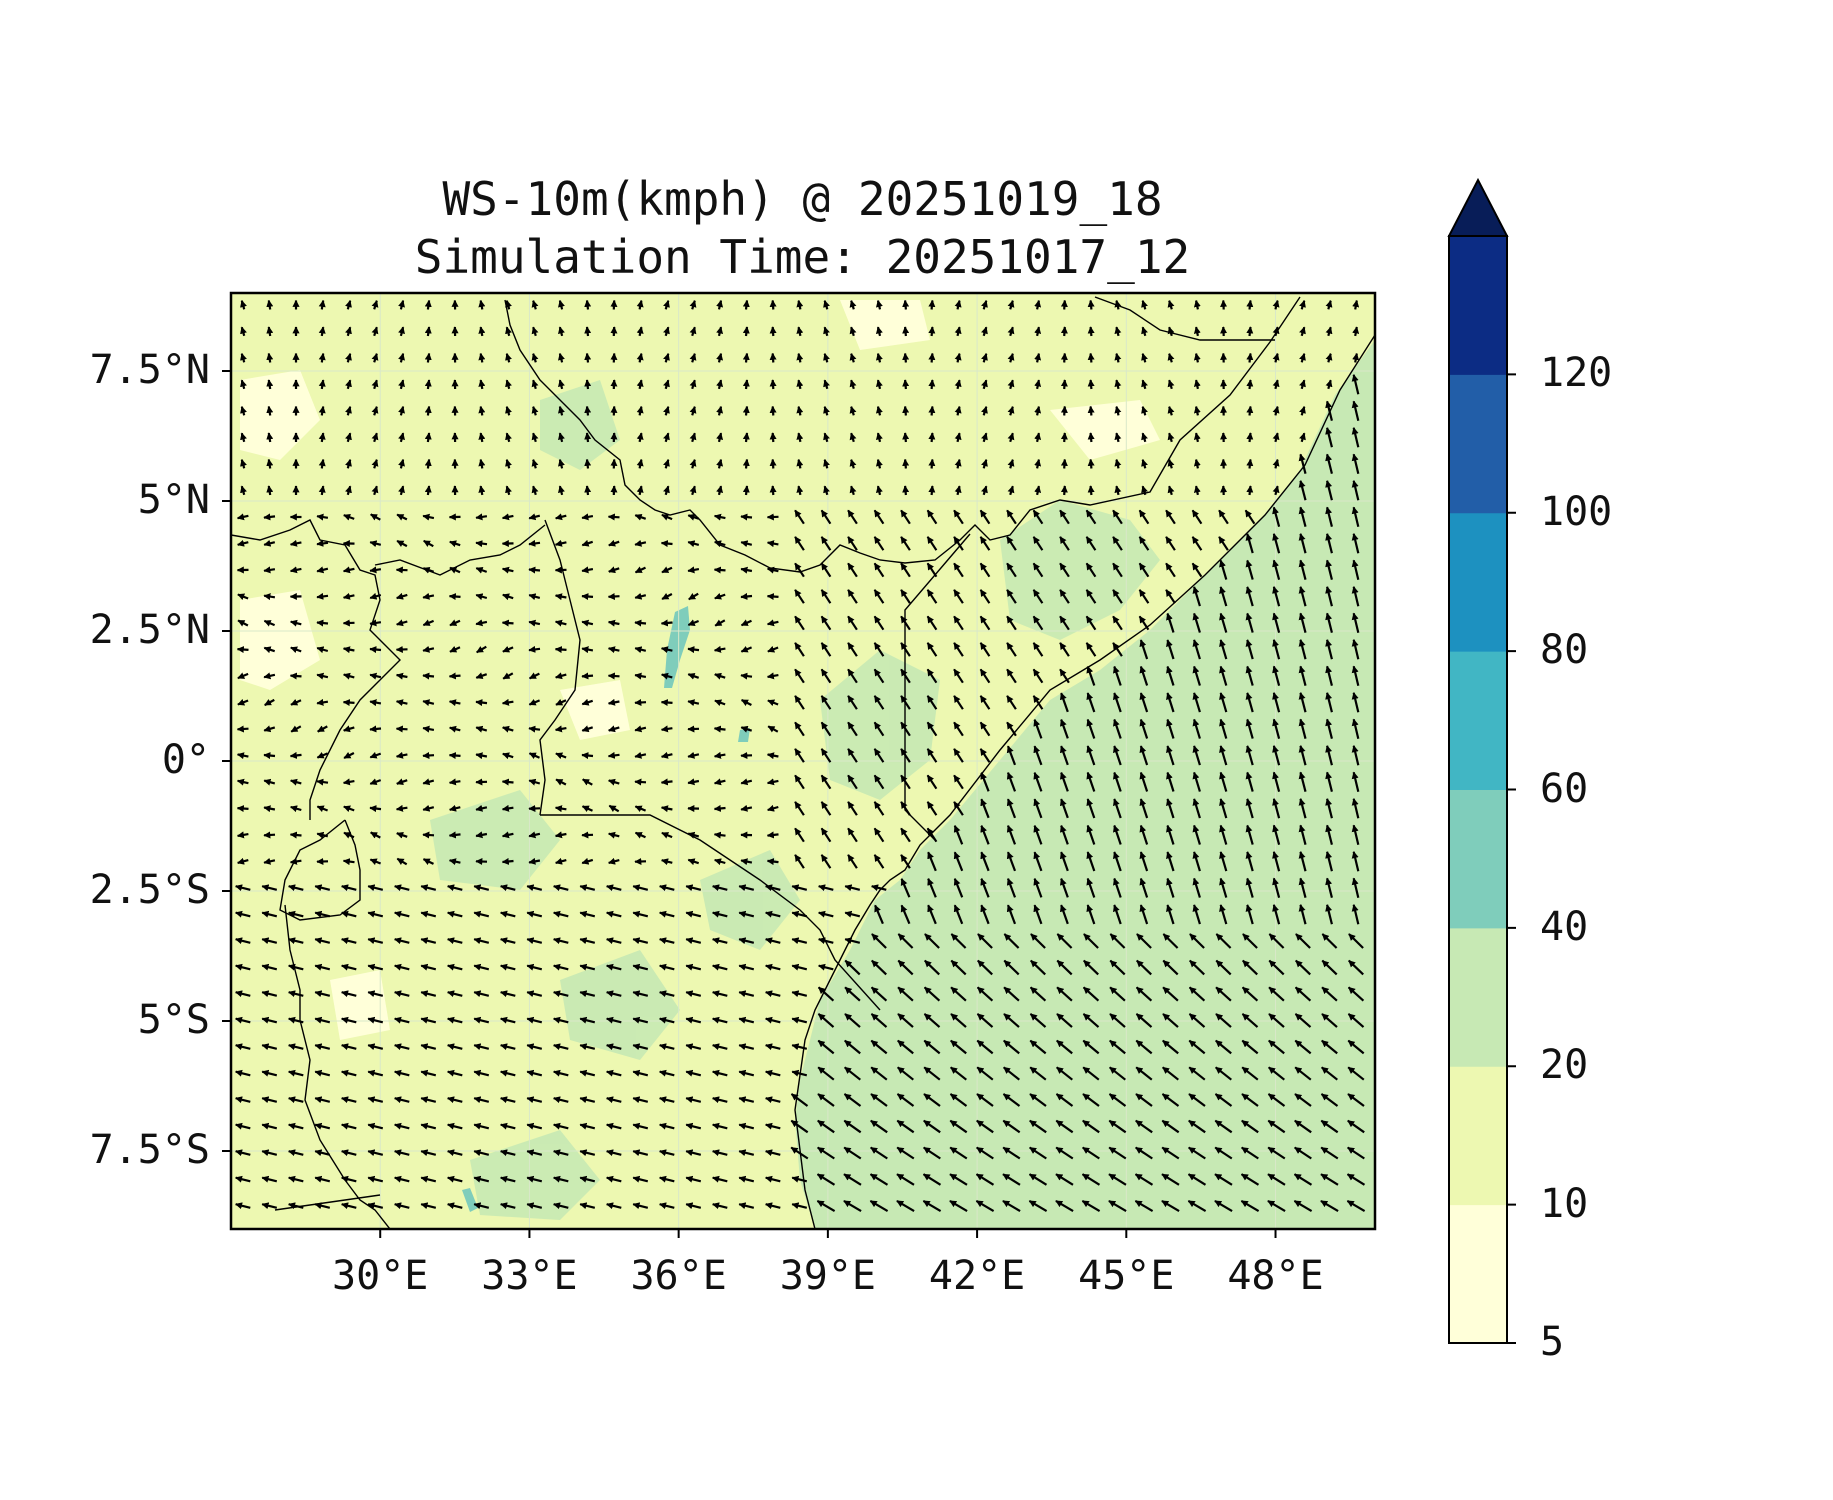  What do you see at coordinates (828, 1233) in the screenshot?
I see `x-tick-marks` at bounding box center [828, 1233].